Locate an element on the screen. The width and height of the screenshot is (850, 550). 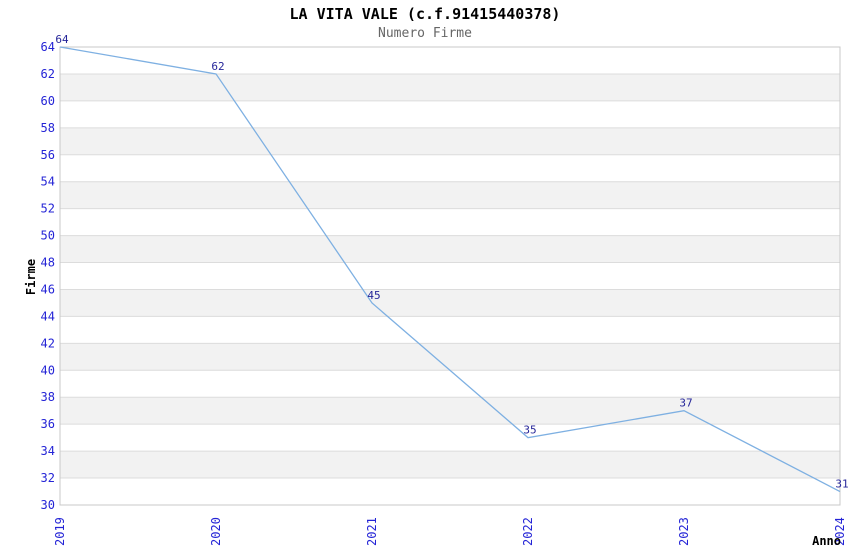
y-tick-label: 46 is located at coordinates (48, 289).